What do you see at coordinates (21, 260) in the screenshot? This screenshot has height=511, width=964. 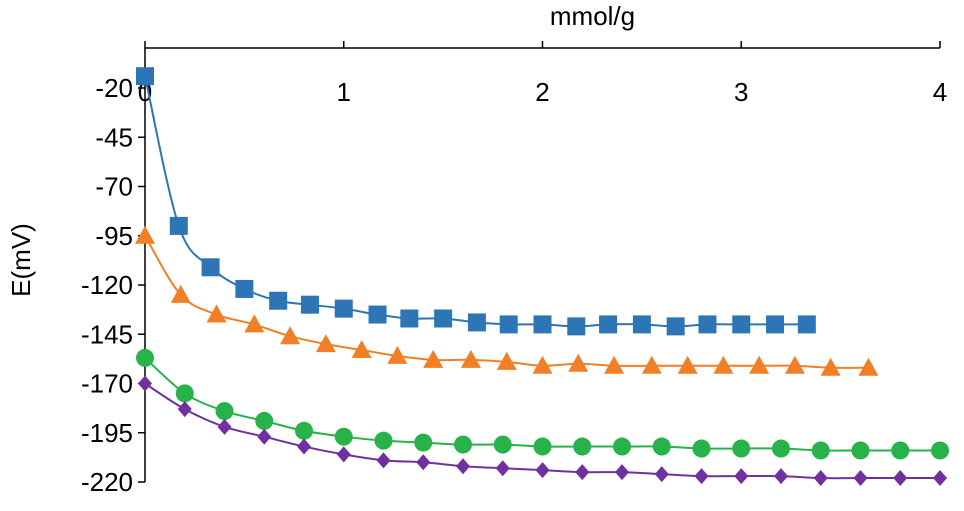 I see `y-axis-title: E(mV)` at bounding box center [21, 260].